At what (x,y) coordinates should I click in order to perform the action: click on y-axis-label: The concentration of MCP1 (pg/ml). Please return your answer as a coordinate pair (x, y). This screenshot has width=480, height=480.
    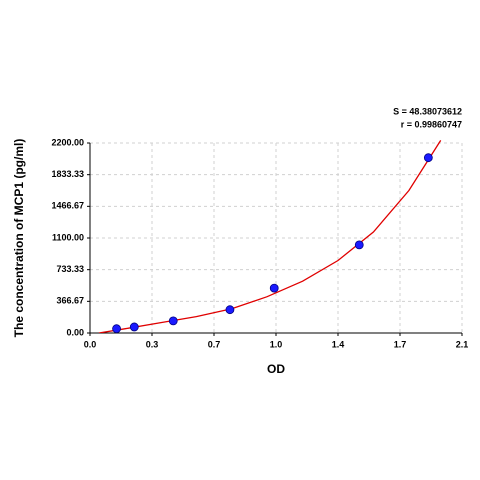
    Looking at the image, I should click on (19, 238).